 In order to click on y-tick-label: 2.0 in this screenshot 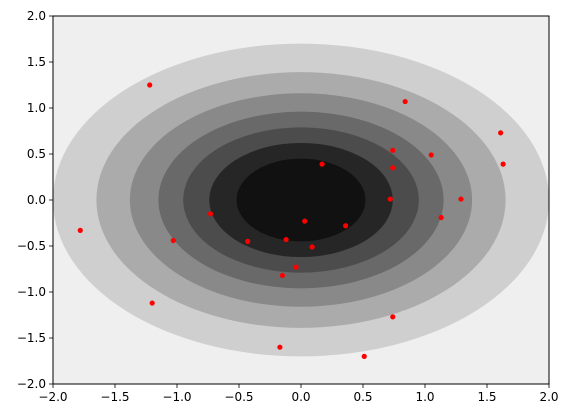, I will do `click(36, 16)`.